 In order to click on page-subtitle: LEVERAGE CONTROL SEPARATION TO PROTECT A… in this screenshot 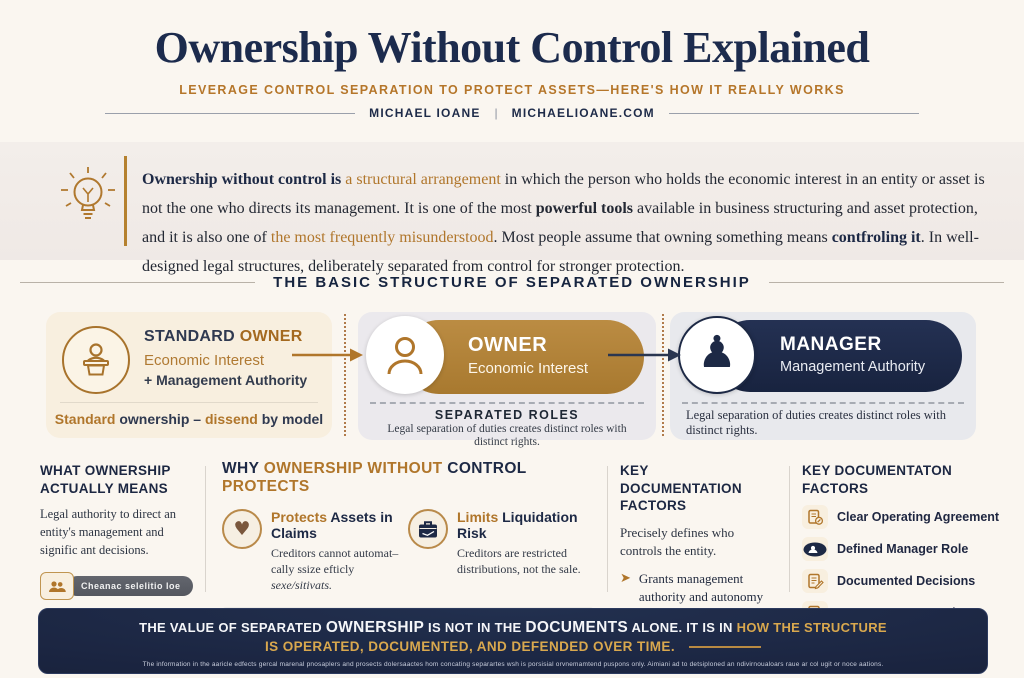, I will do `click(512, 90)`.